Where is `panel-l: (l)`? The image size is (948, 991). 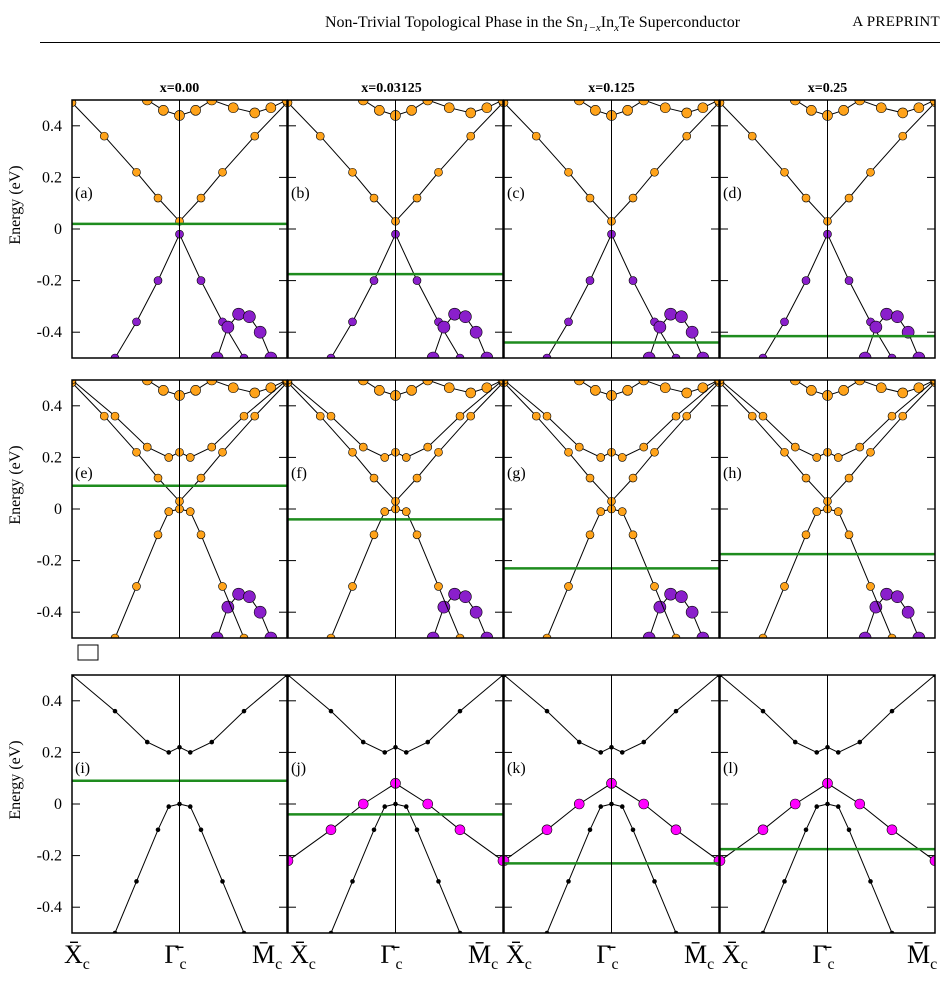 panel-l: (l) is located at coordinates (827, 804).